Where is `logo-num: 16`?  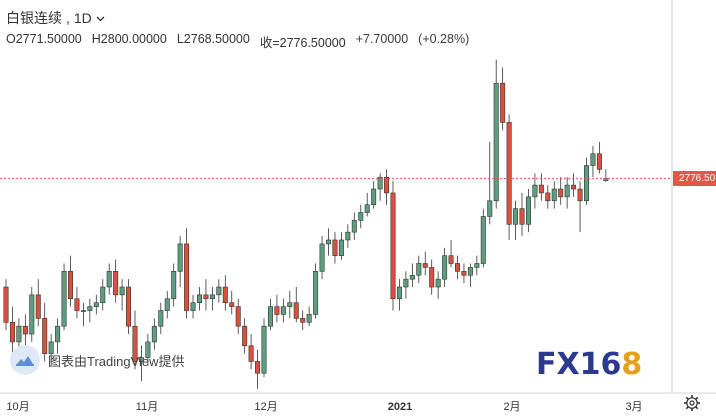 logo-num: 16 is located at coordinates (600, 364).